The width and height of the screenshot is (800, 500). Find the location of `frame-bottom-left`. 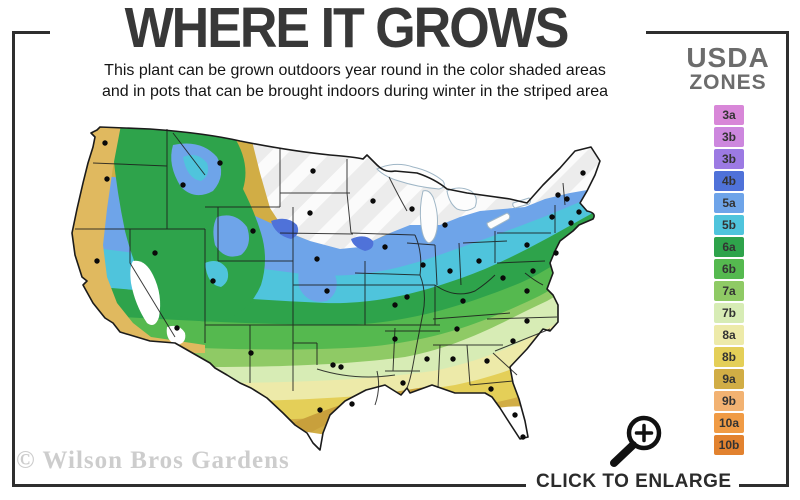

frame-bottom-left is located at coordinates (269, 485).